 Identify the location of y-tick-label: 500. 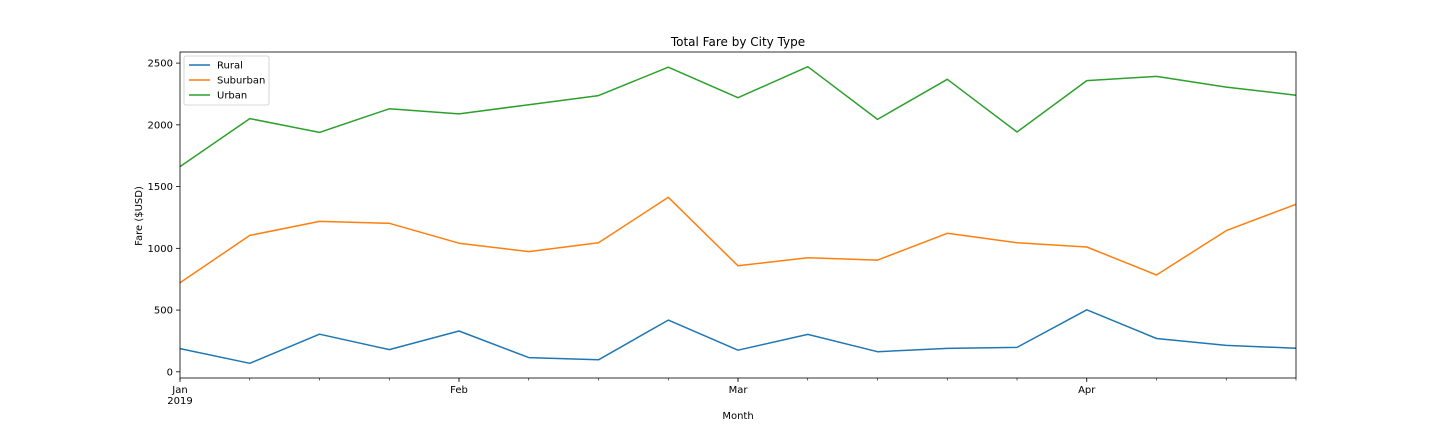
(163, 311).